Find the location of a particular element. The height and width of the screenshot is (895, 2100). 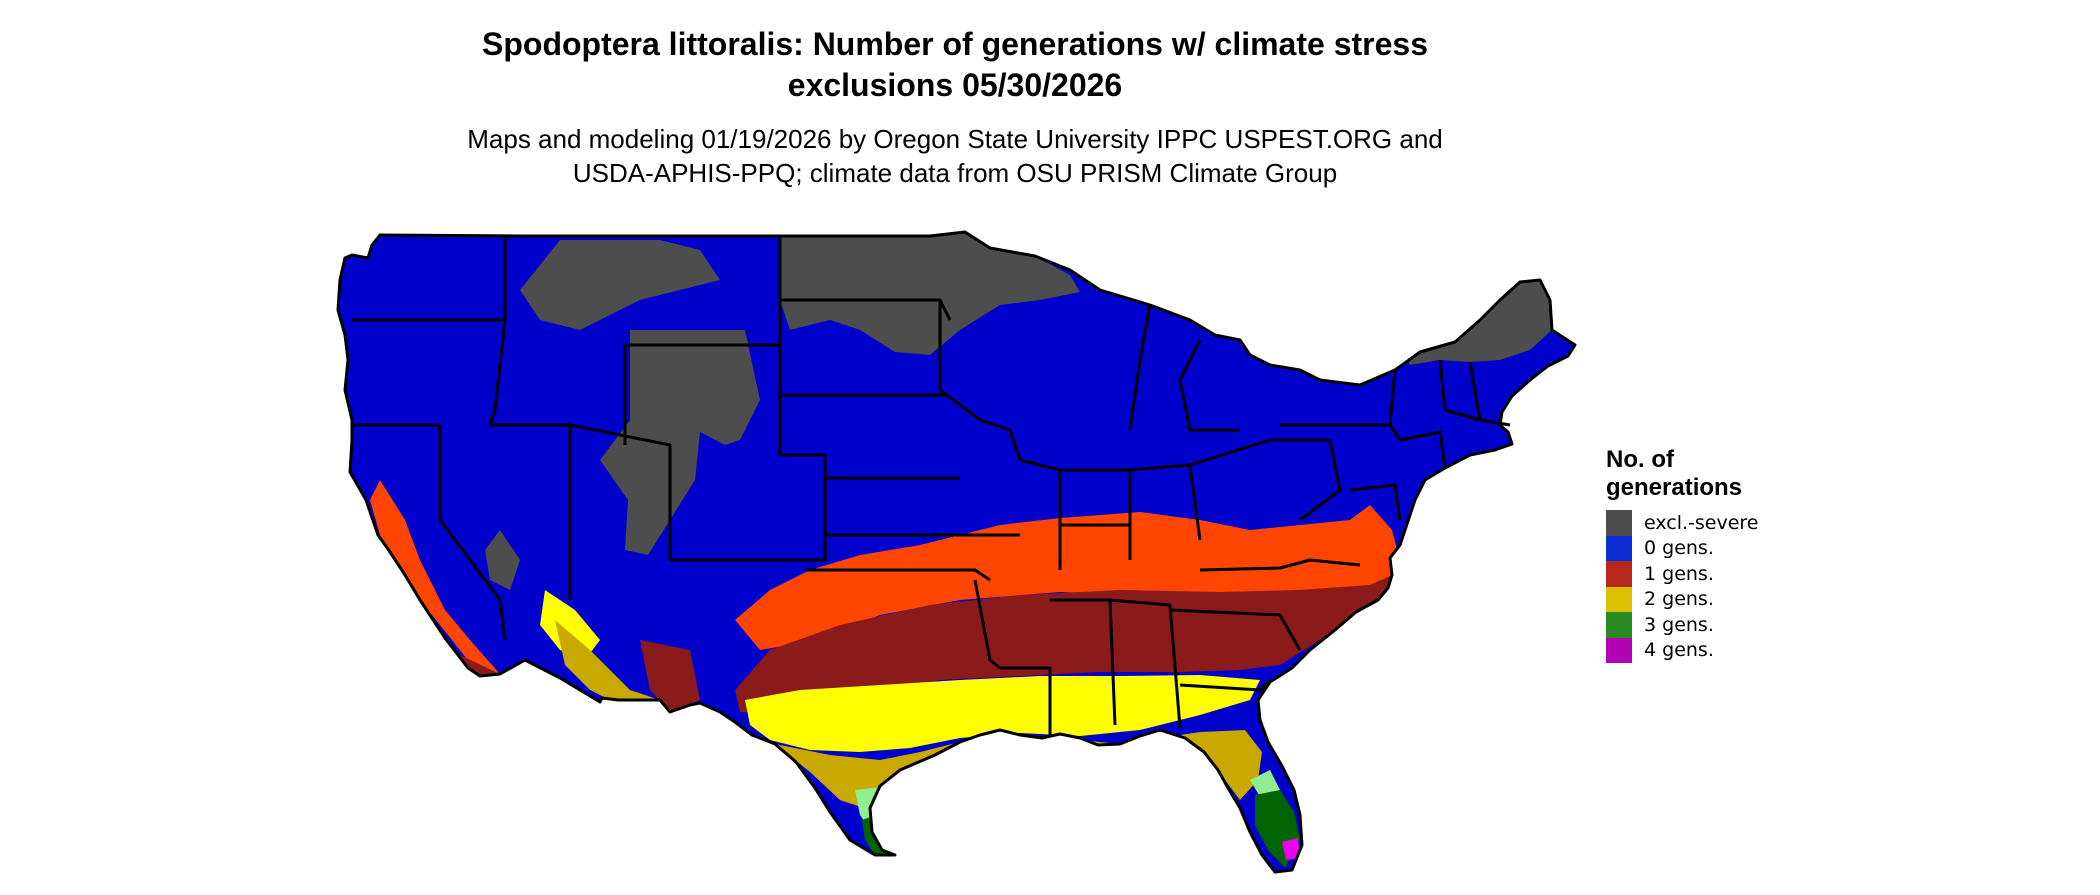

legend-item-1-gens: 1 gens. is located at coordinates (1682, 574).